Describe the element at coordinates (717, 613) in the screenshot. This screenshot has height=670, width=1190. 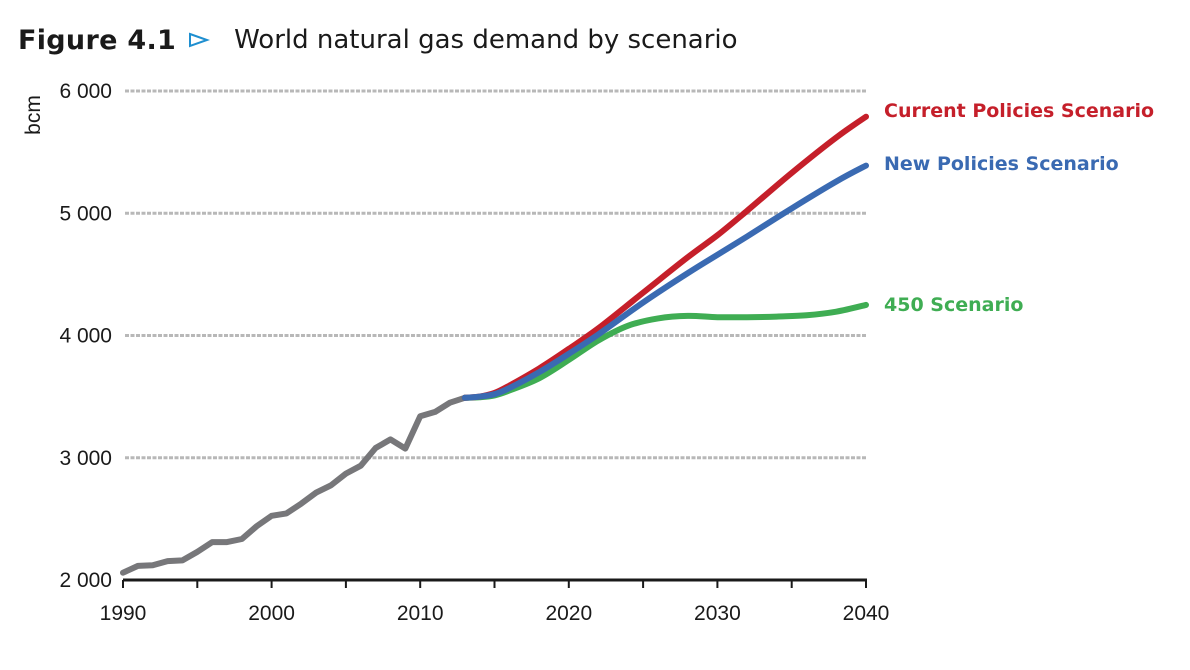
I see `x-tick-label: 2030` at that location.